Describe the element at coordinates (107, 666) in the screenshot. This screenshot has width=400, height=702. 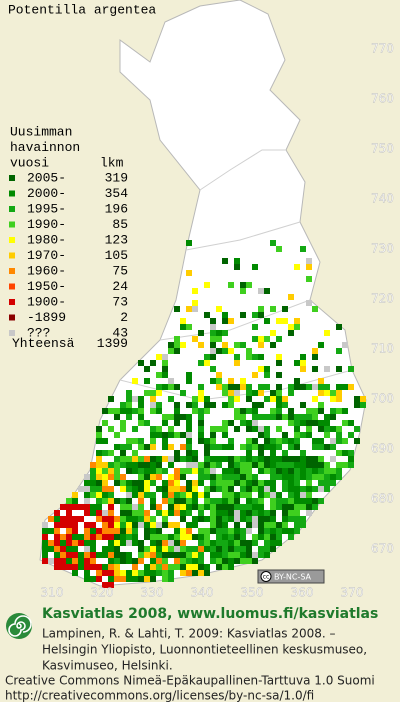
I see `citation-line: Kasvimuseo, Helsinki.` at that location.